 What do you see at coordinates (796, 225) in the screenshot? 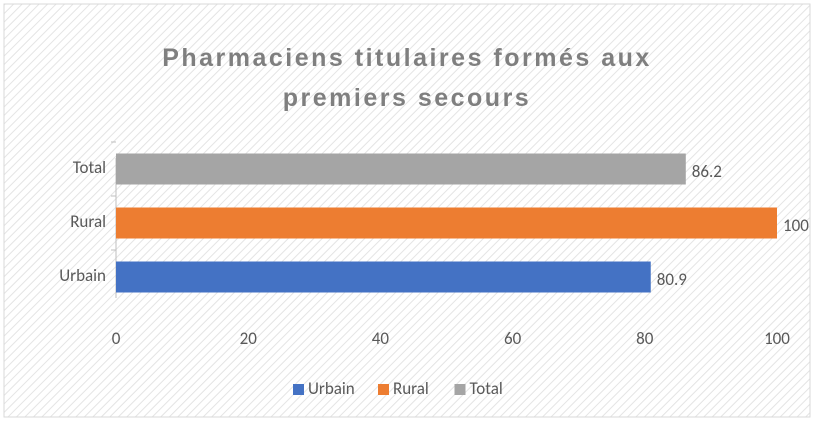
I see `data-label: 100` at bounding box center [796, 225].